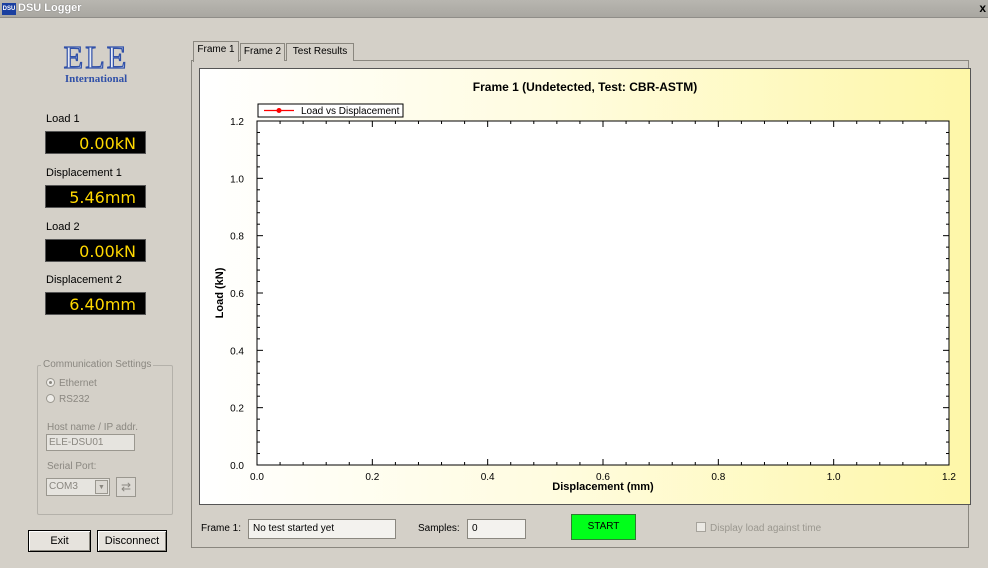 Image resolution: width=988 pixels, height=568 pixels. Describe the element at coordinates (701, 527) in the screenshot. I see `checkbox-icon` at that location.